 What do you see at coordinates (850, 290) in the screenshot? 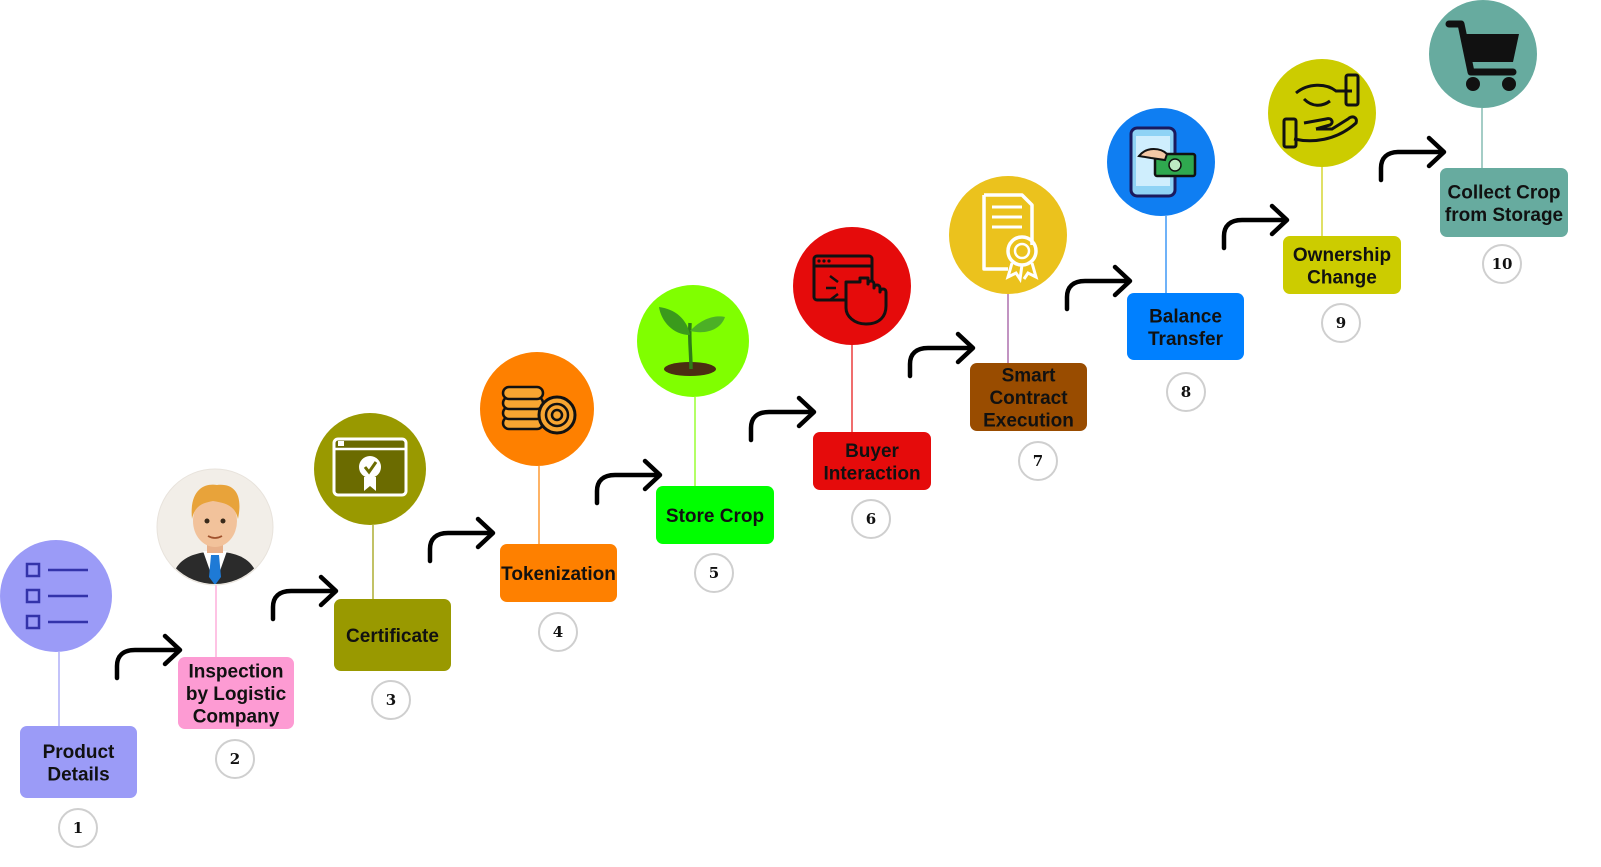
I see `browser-click-icon` at bounding box center [850, 290].